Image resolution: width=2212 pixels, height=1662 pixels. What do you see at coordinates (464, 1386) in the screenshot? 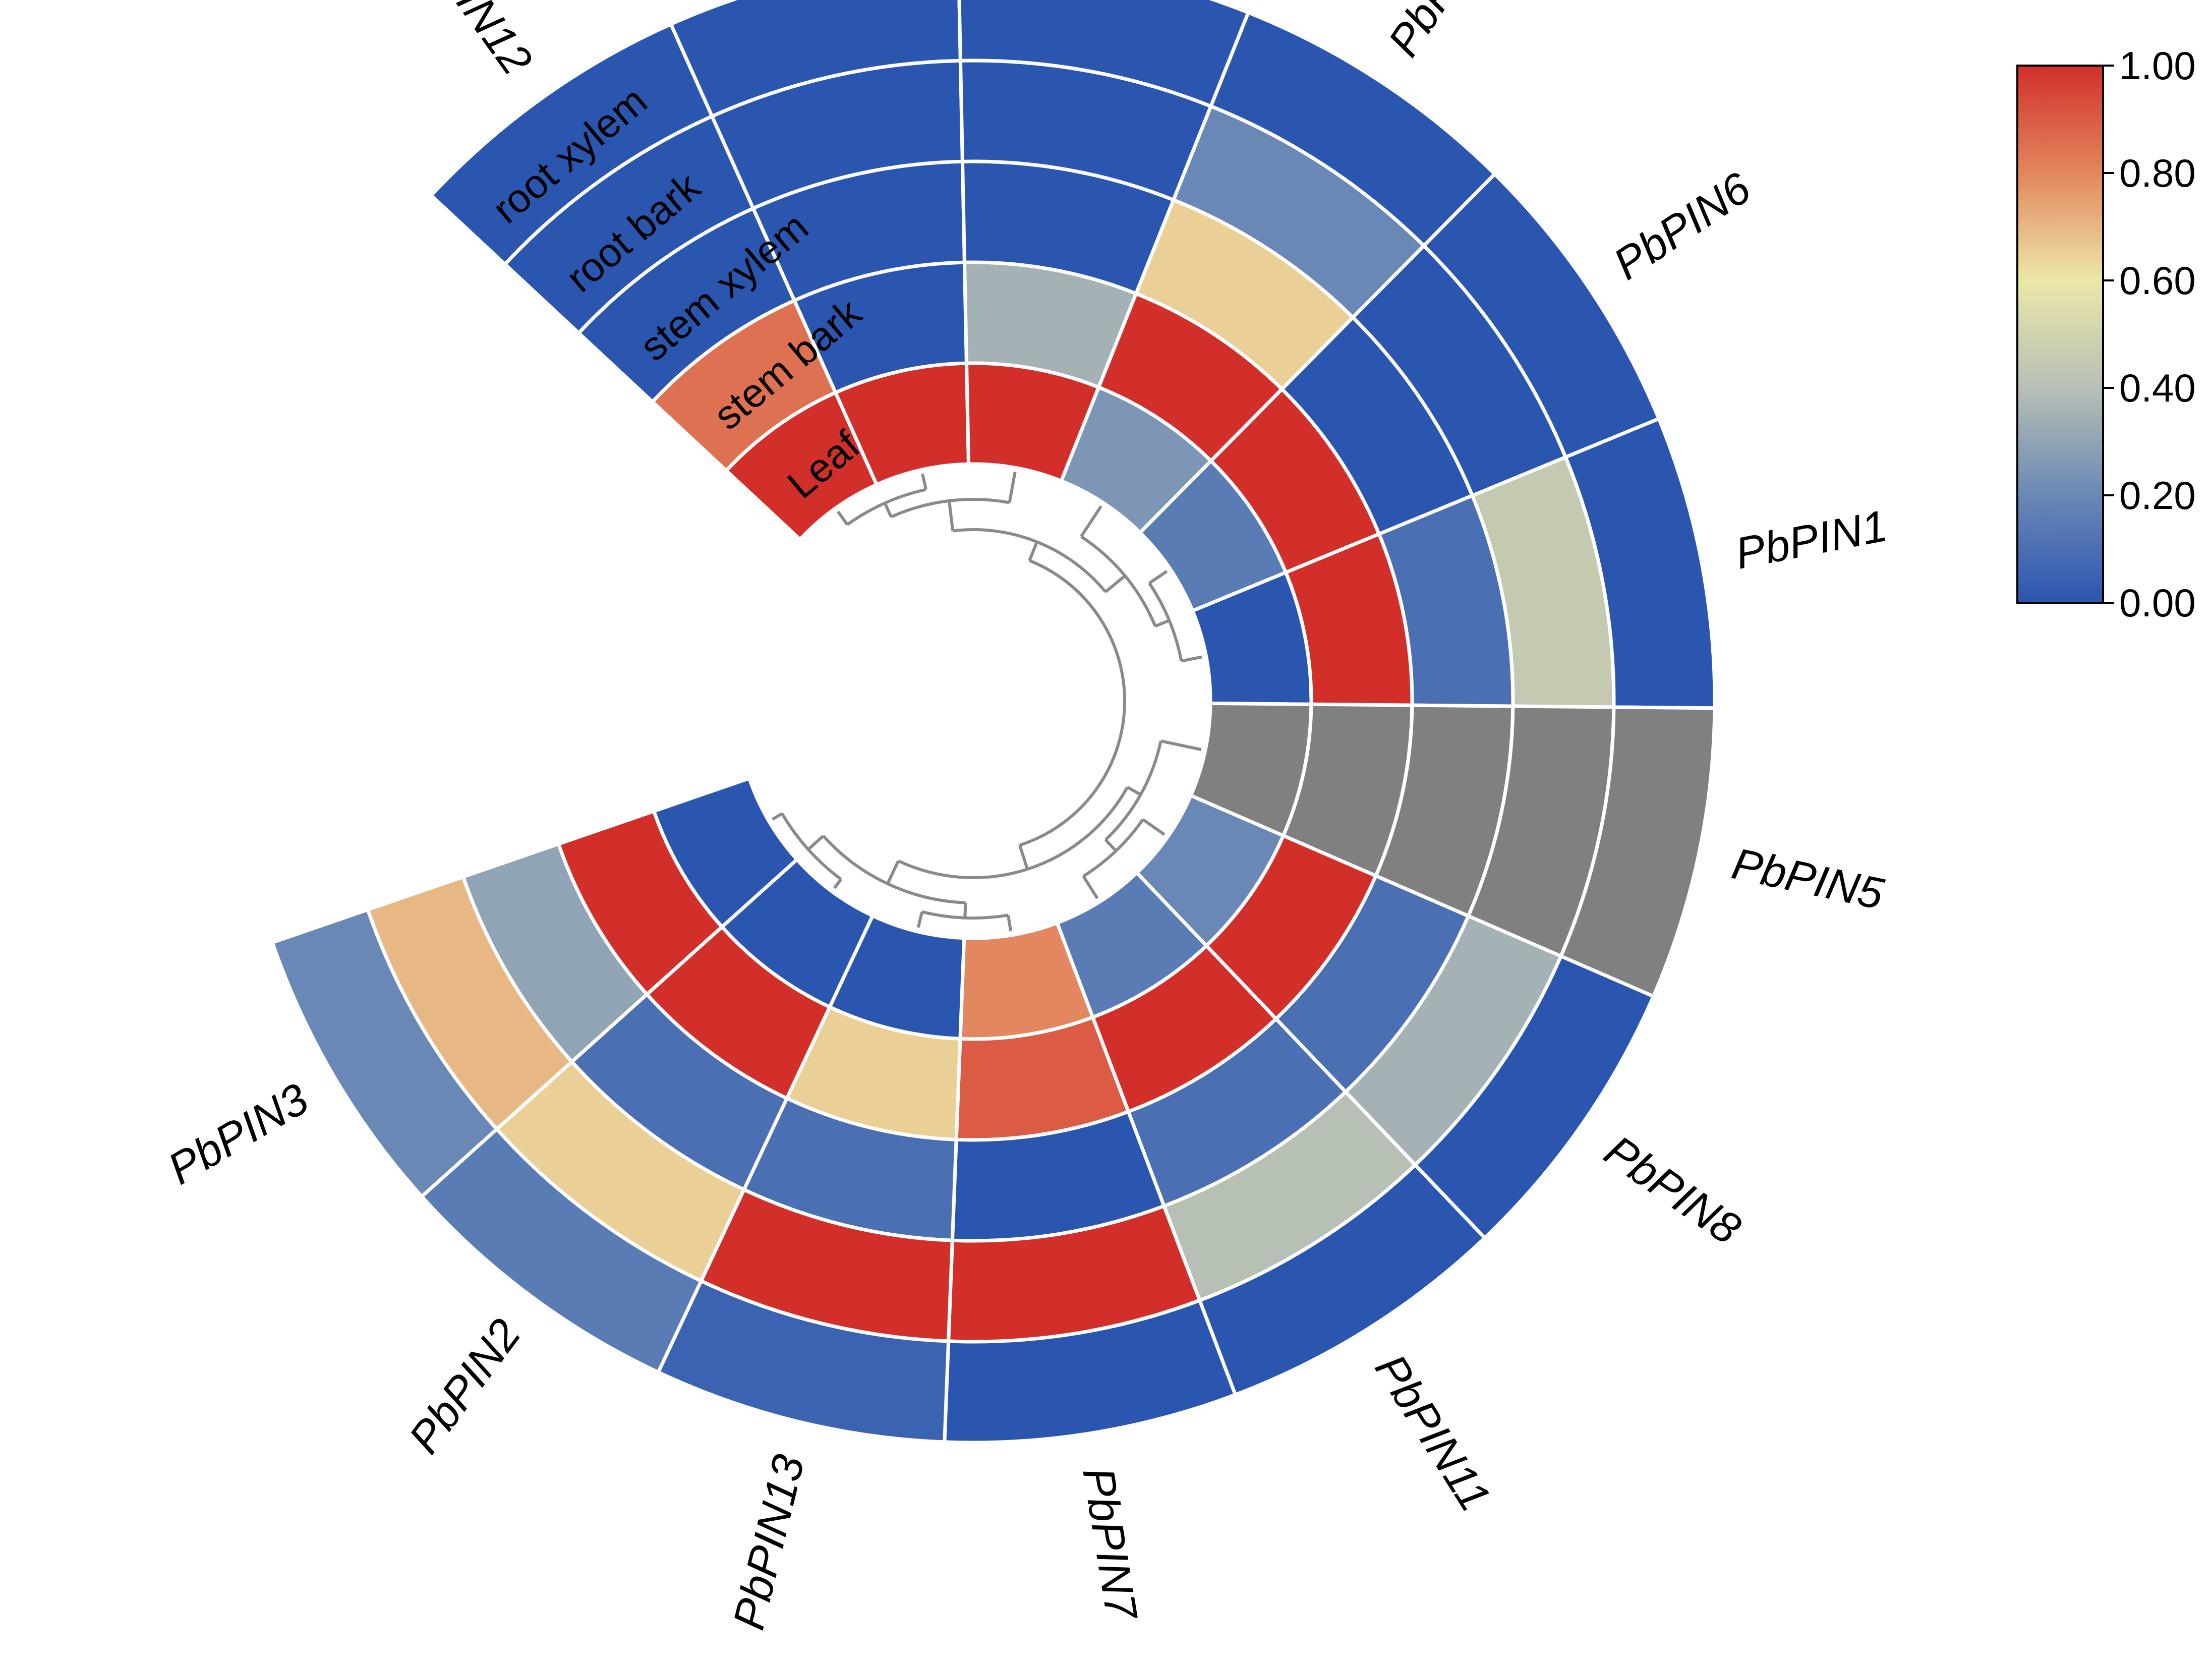
I see `gene-label-pbpin2: PbPIN2` at bounding box center [464, 1386].